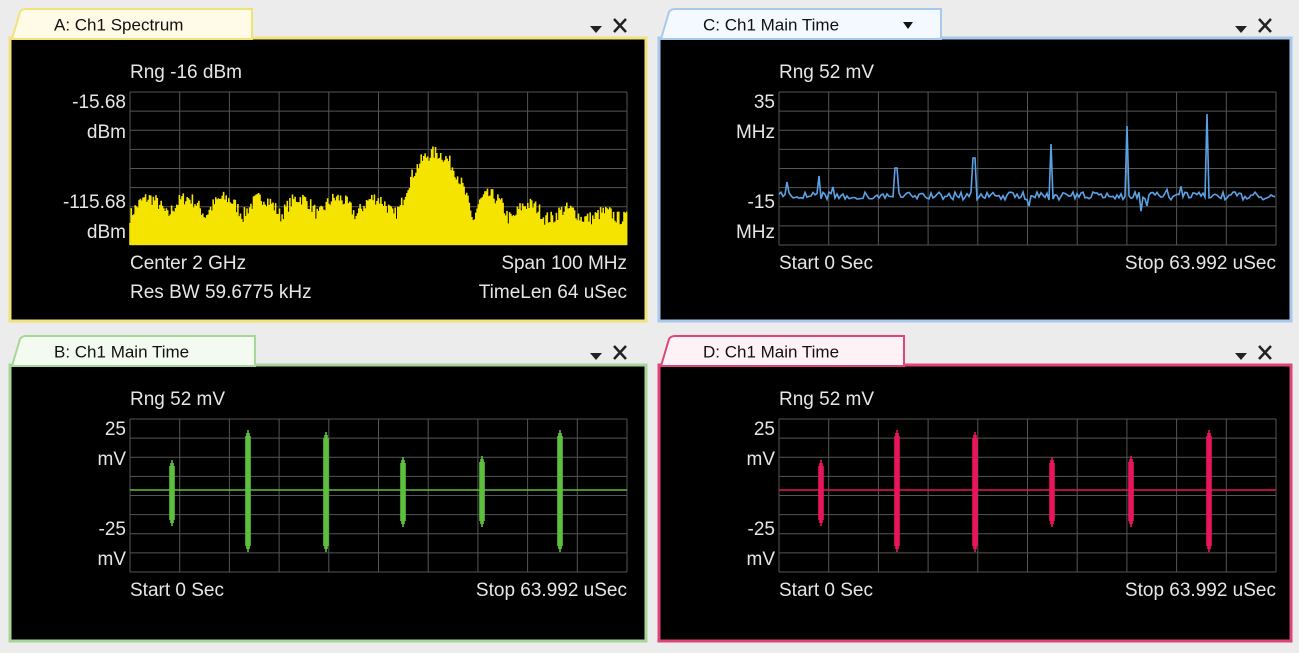 This screenshot has width=1299, height=653. I want to click on spectrum-trace, so click(378, 195).